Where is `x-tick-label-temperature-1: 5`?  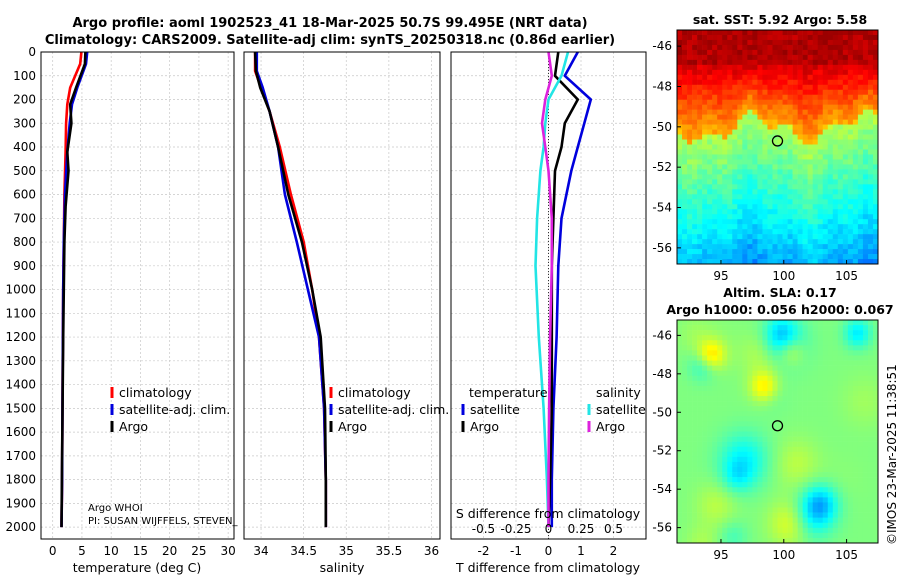 x-tick-label-temperature-1: 5 is located at coordinates (82, 551).